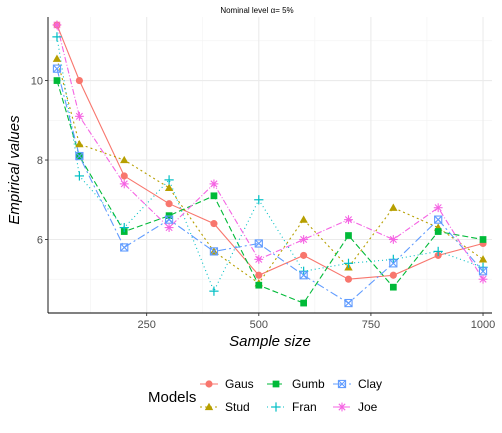 The width and height of the screenshot is (502, 433). I want to click on legend-item-fran: Fran, so click(292, 407).